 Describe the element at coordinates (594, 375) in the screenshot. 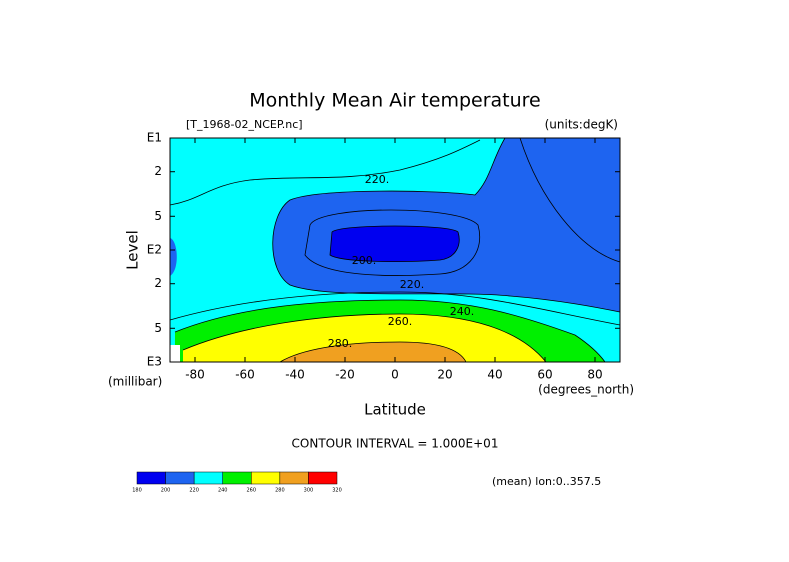

I see `x-tick-label: 80` at that location.